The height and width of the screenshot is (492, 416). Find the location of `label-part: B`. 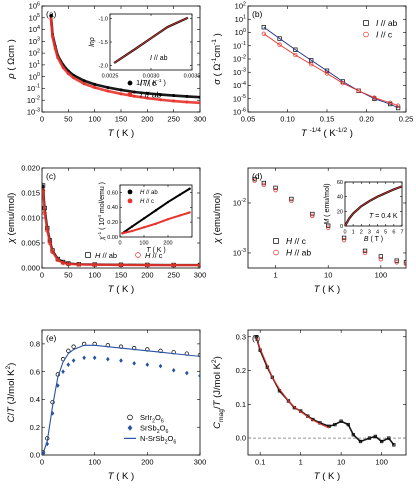

label-part: B is located at coordinates (366, 239).